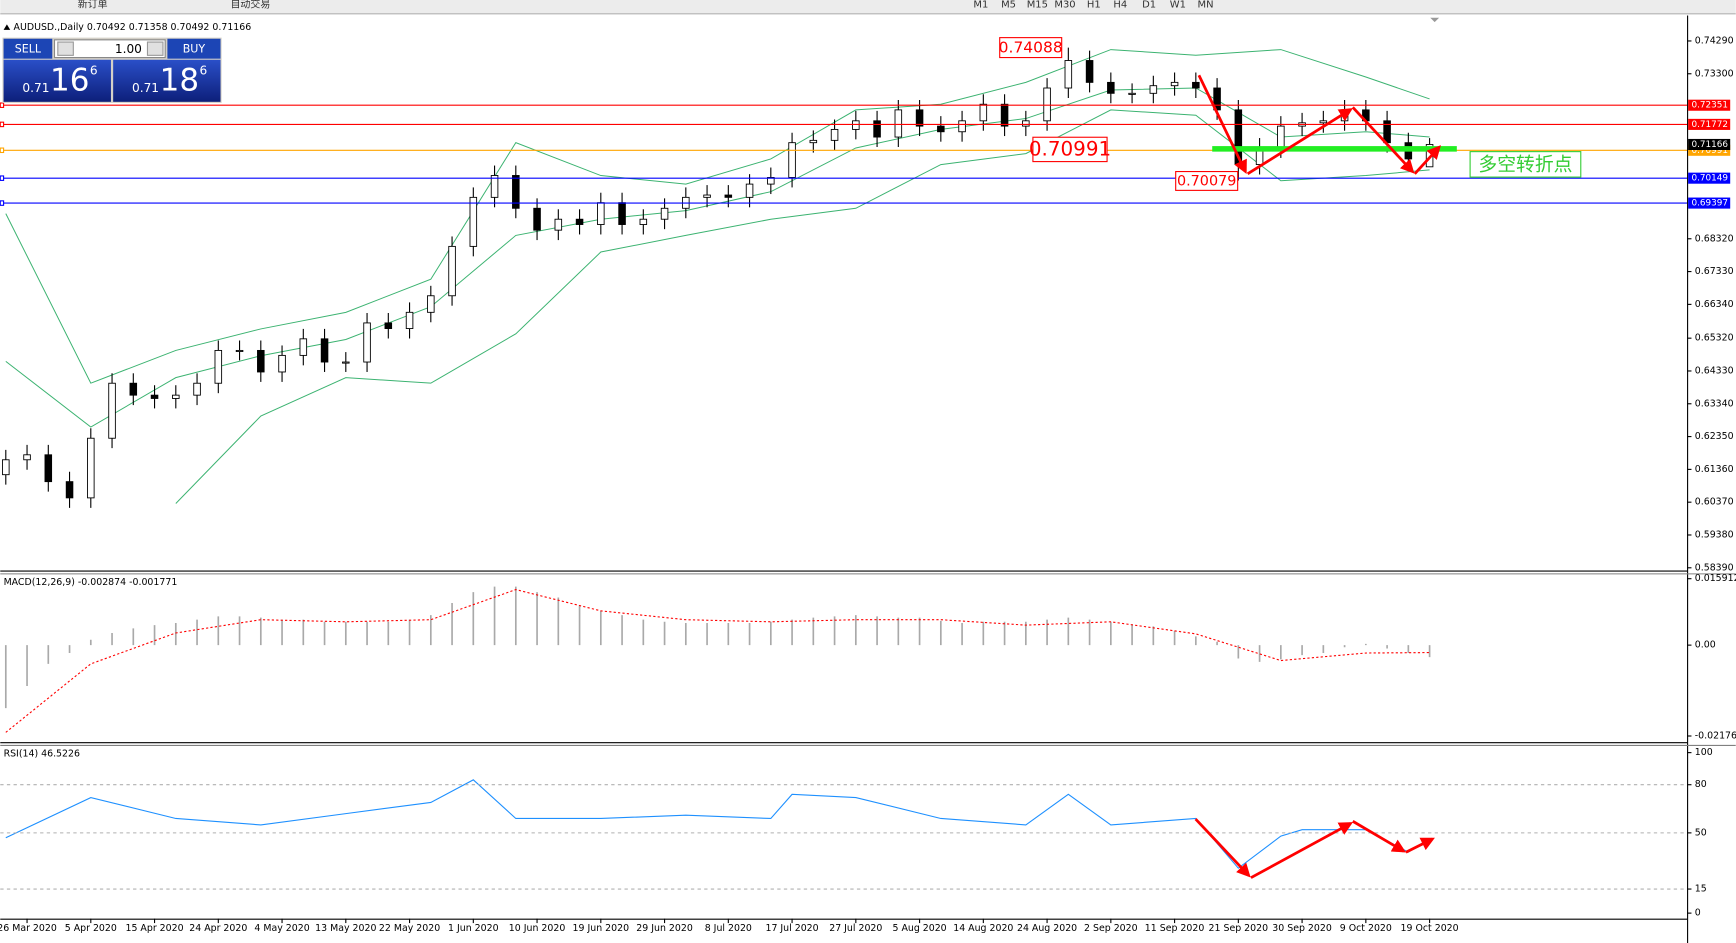 Image resolution: width=1736 pixels, height=943 pixels. What do you see at coordinates (1120, 5) in the screenshot?
I see `timeframe-button: H4` at bounding box center [1120, 5].